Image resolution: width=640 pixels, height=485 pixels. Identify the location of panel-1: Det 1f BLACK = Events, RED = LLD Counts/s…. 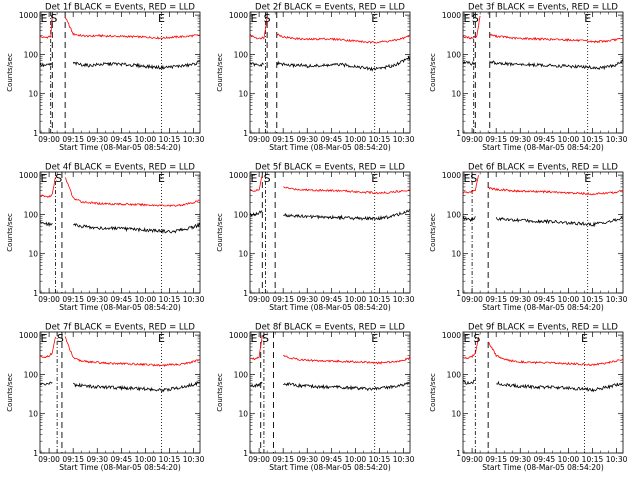
(105, 78).